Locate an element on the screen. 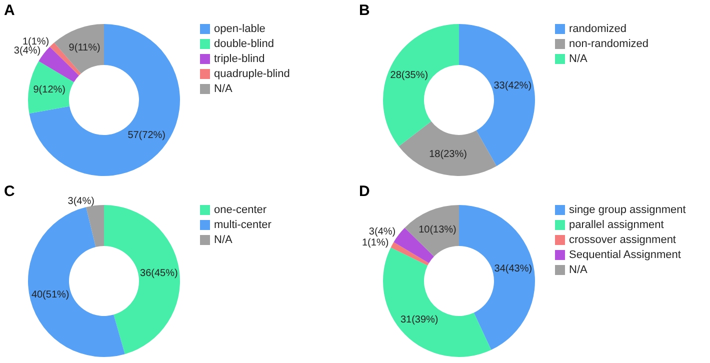 The image size is (710, 363). data-label: 33(42%) is located at coordinates (513, 86).